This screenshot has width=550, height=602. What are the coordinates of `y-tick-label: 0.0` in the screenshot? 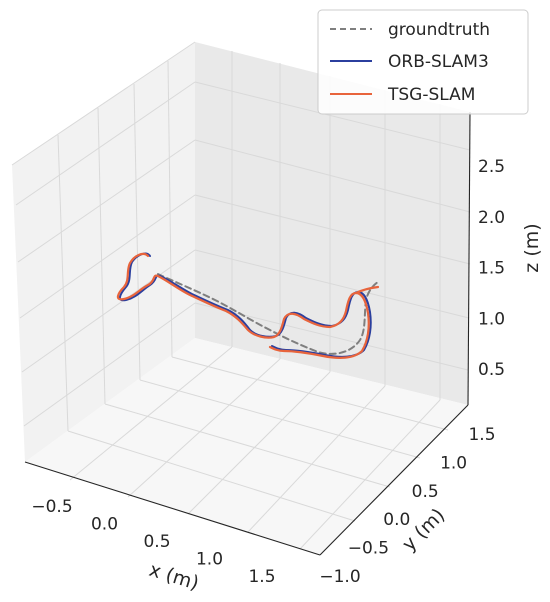 It's located at (396, 520).